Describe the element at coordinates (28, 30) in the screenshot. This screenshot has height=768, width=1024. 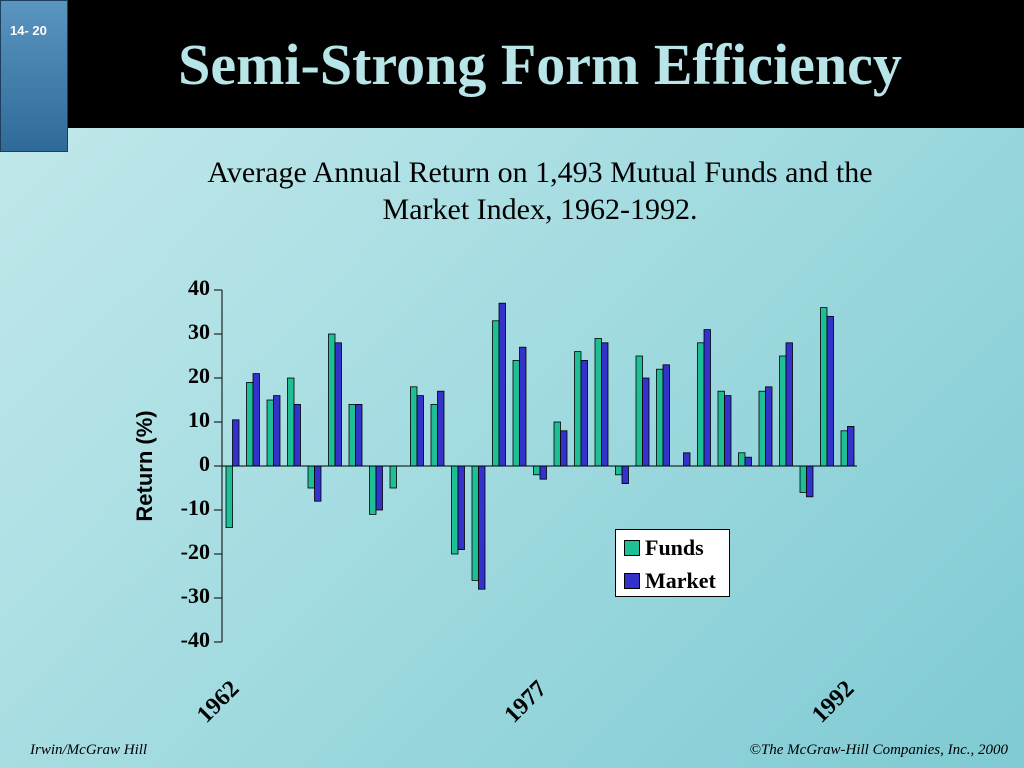
I see `slide-number: 14- 20` at that location.